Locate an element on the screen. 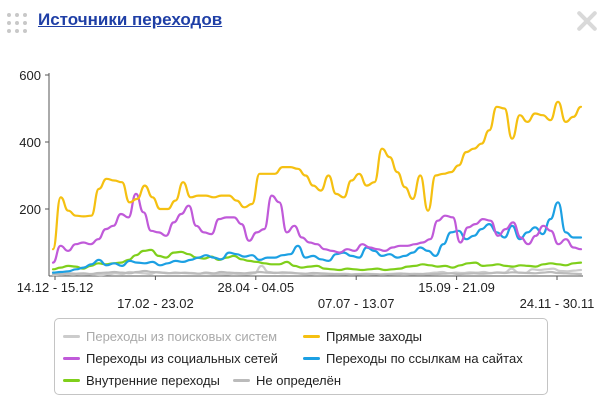 The width and height of the screenshot is (609, 400). legend-swatch-undefined is located at coordinates (241, 381).